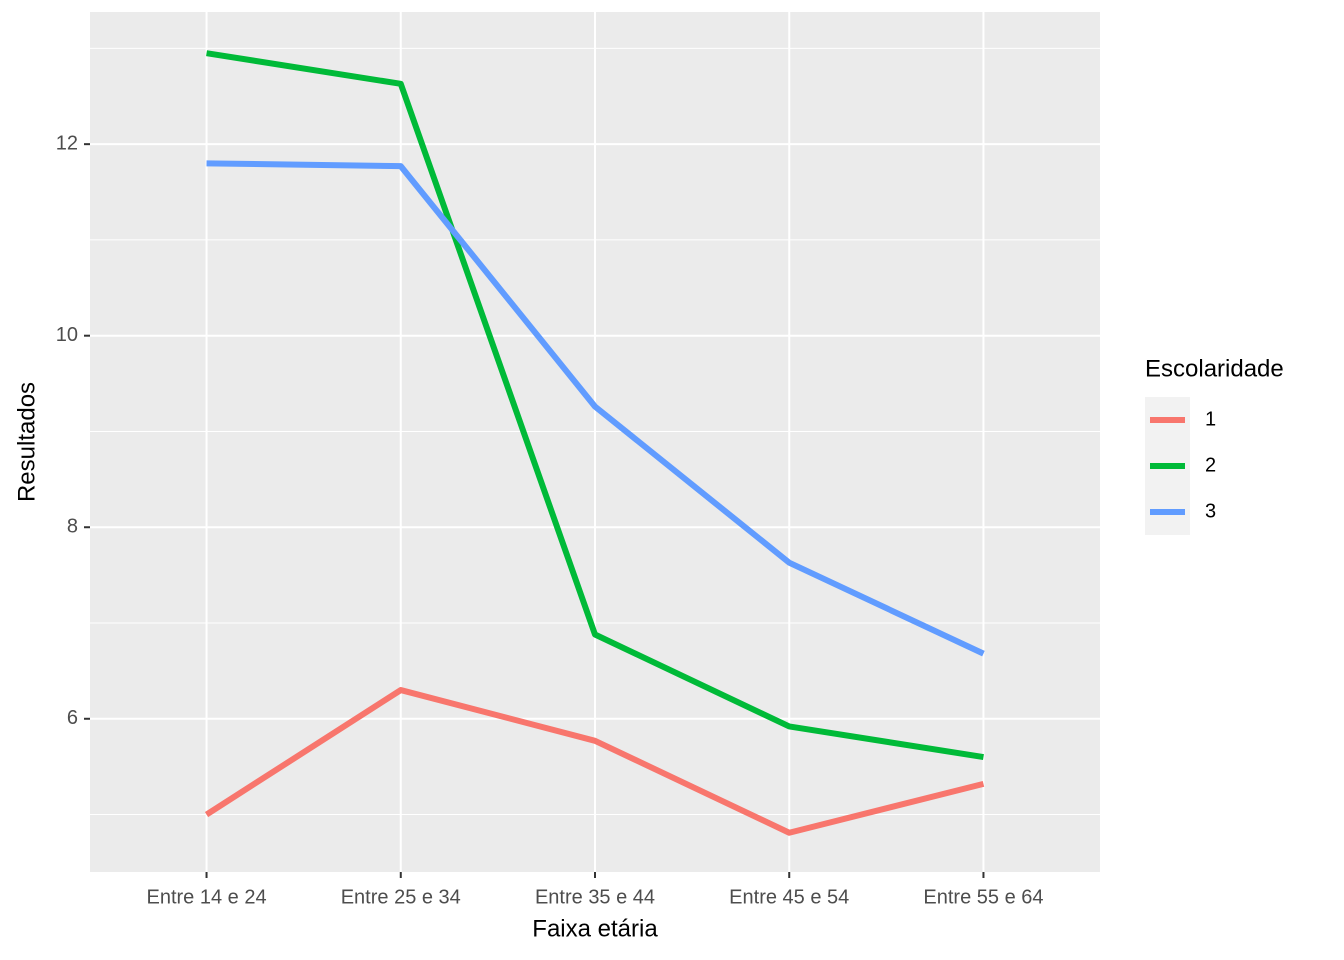 The image size is (1344, 960). What do you see at coordinates (1183, 465) in the screenshot?
I see `legend: 1 2 3` at bounding box center [1183, 465].